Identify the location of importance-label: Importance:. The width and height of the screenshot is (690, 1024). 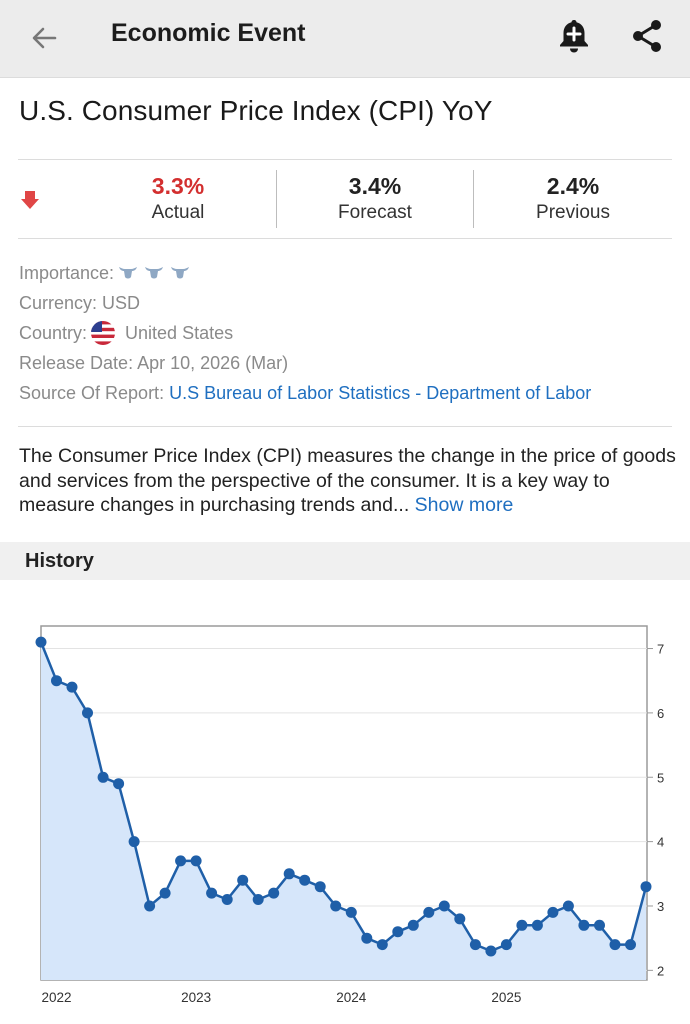
(67, 273).